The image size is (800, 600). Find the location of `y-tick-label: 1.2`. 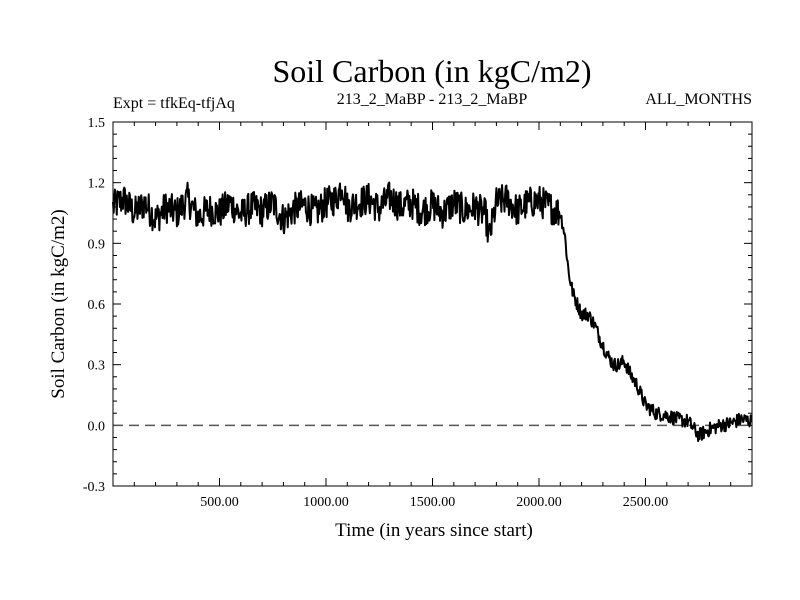

y-tick-label: 1.2 is located at coordinates (97, 184).